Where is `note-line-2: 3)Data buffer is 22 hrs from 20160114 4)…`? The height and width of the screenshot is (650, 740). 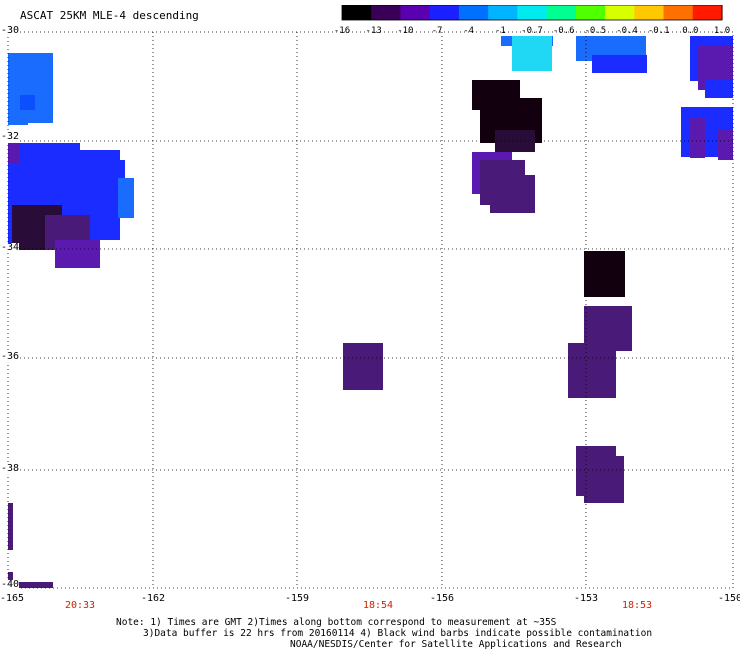 note-line-2: 3)Data buffer is 22 hrs from 20160114 4)… is located at coordinates (398, 633).